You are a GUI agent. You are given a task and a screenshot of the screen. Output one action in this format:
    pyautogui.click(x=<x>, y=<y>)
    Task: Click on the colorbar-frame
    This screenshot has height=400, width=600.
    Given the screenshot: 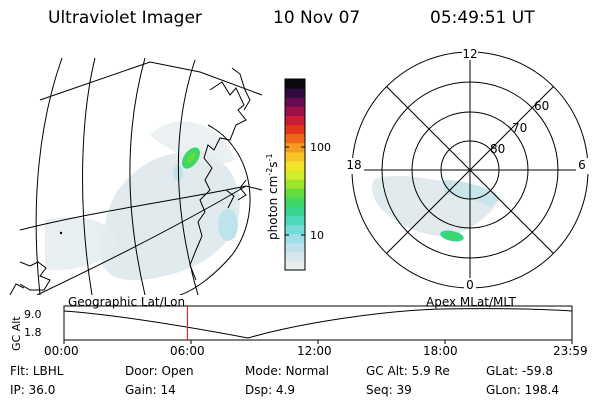 What is the action you would take?
    pyautogui.click(x=295, y=174)
    